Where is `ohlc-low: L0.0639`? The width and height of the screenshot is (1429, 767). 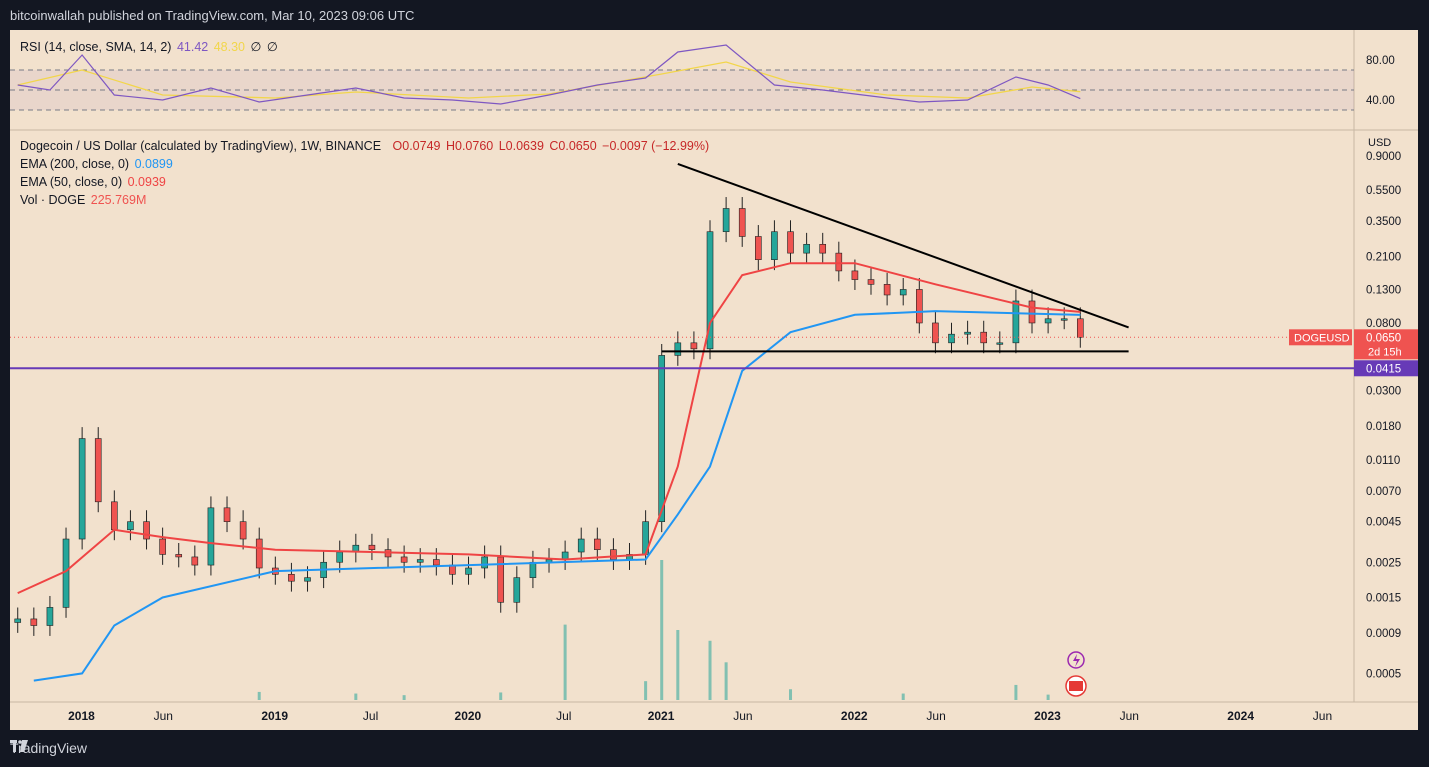 ohlc-low: L0.0639 is located at coordinates (521, 146).